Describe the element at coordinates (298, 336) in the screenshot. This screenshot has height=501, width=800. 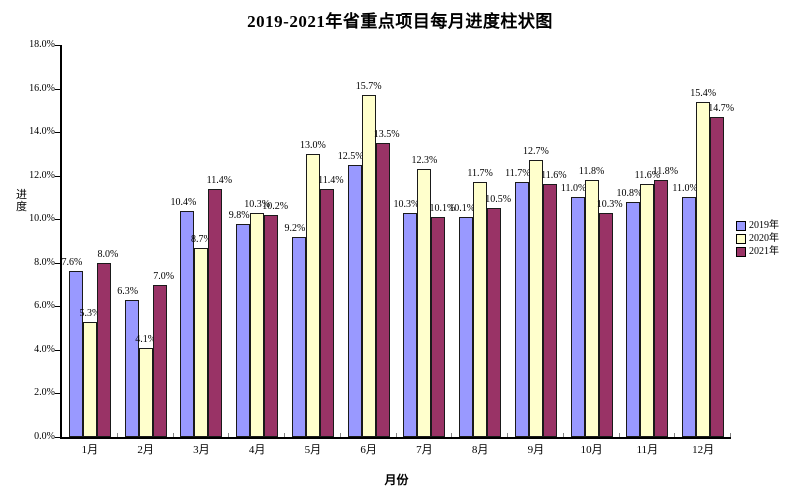
I see `bar-2019年-5月` at that location.